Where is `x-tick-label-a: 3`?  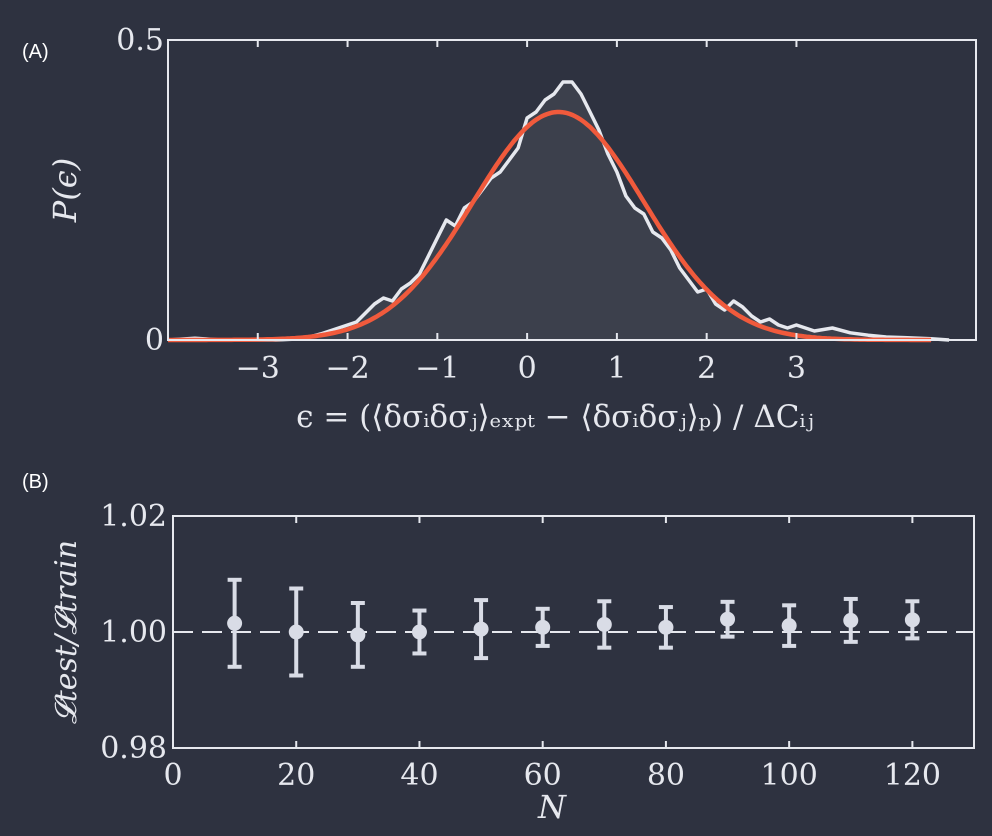
x-tick-label-a: 3 is located at coordinates (796, 368).